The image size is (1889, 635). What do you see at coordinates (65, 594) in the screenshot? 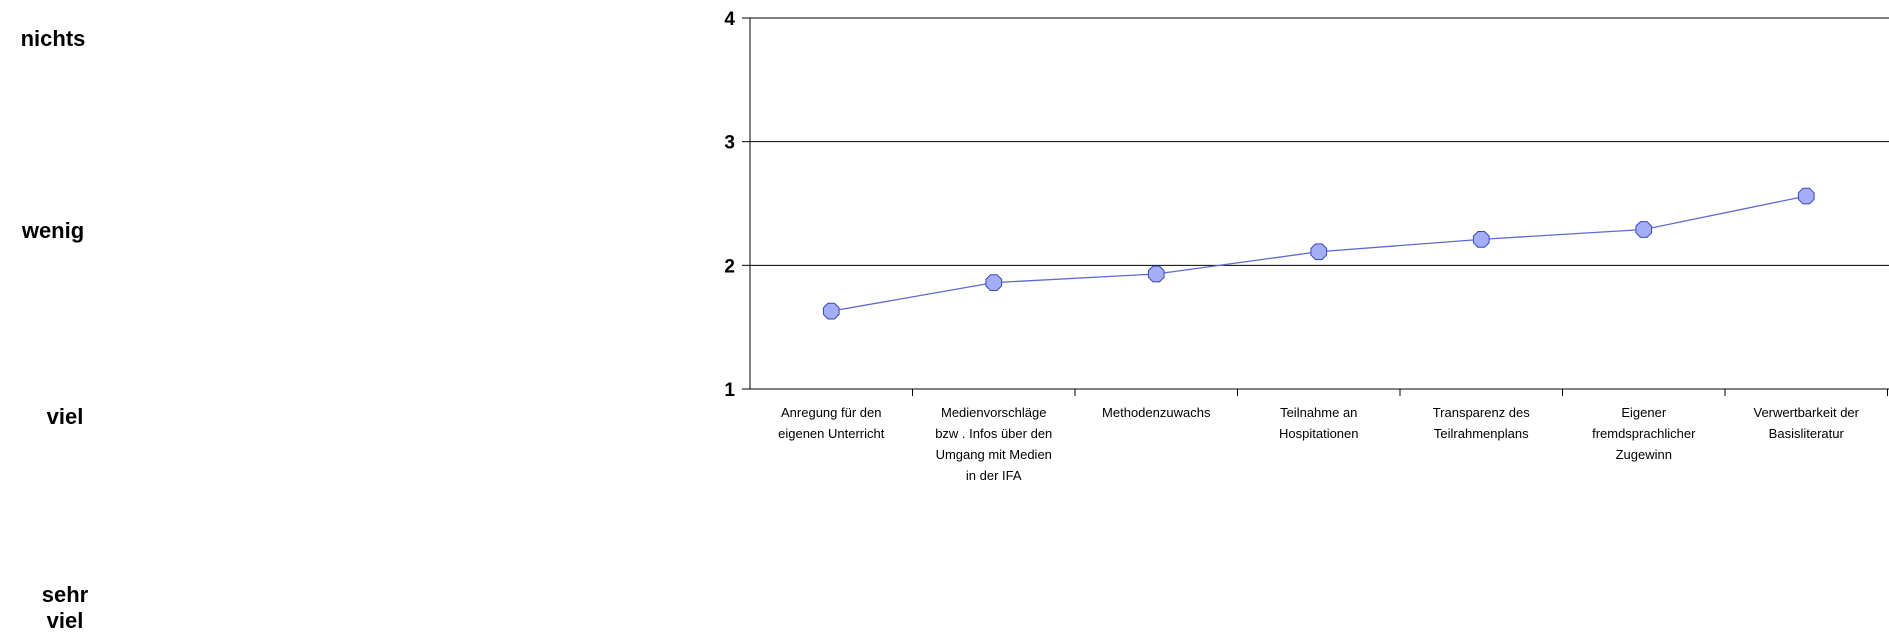
I see `scale-label-sehr: sehr` at bounding box center [65, 594].